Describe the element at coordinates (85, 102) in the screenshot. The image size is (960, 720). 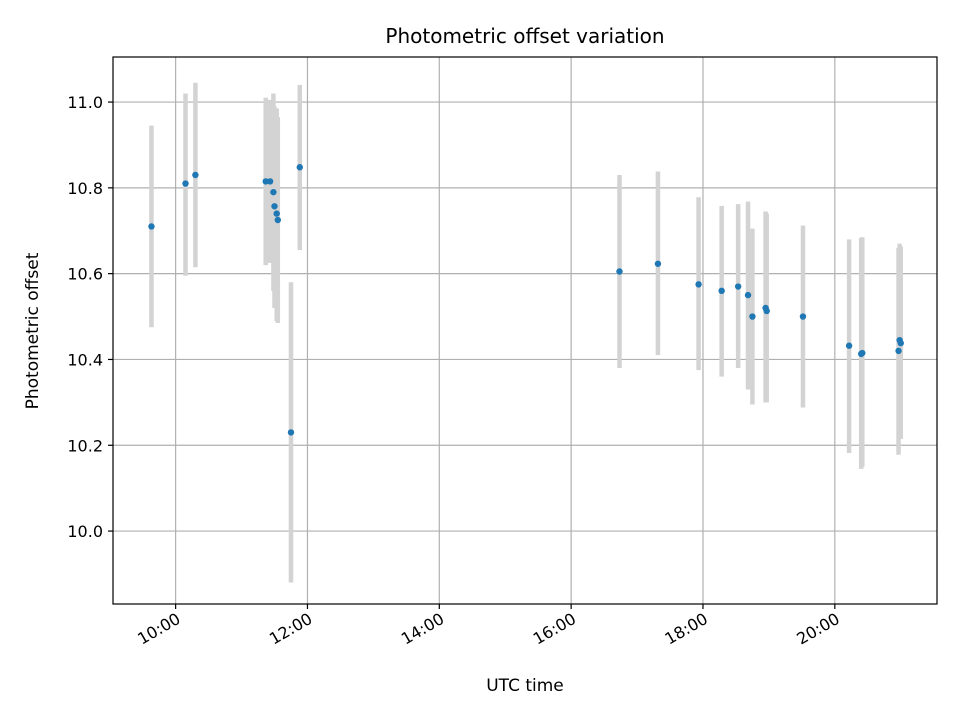
I see `y-tick-label: 11.0` at that location.